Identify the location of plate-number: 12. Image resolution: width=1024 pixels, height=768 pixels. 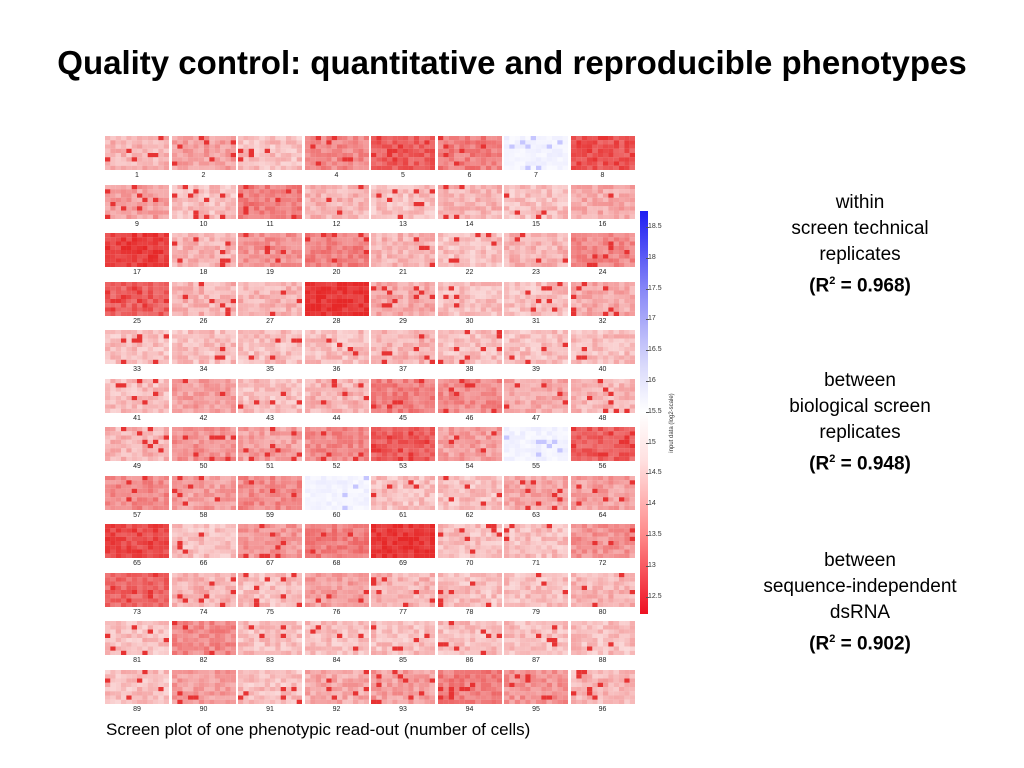
(336, 224).